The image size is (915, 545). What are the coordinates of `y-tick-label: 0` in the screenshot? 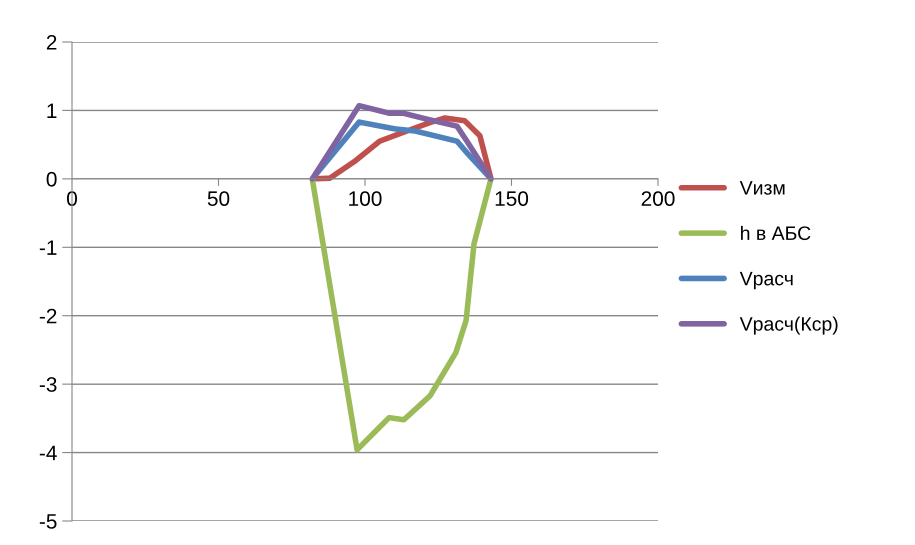 It's located at (51, 179).